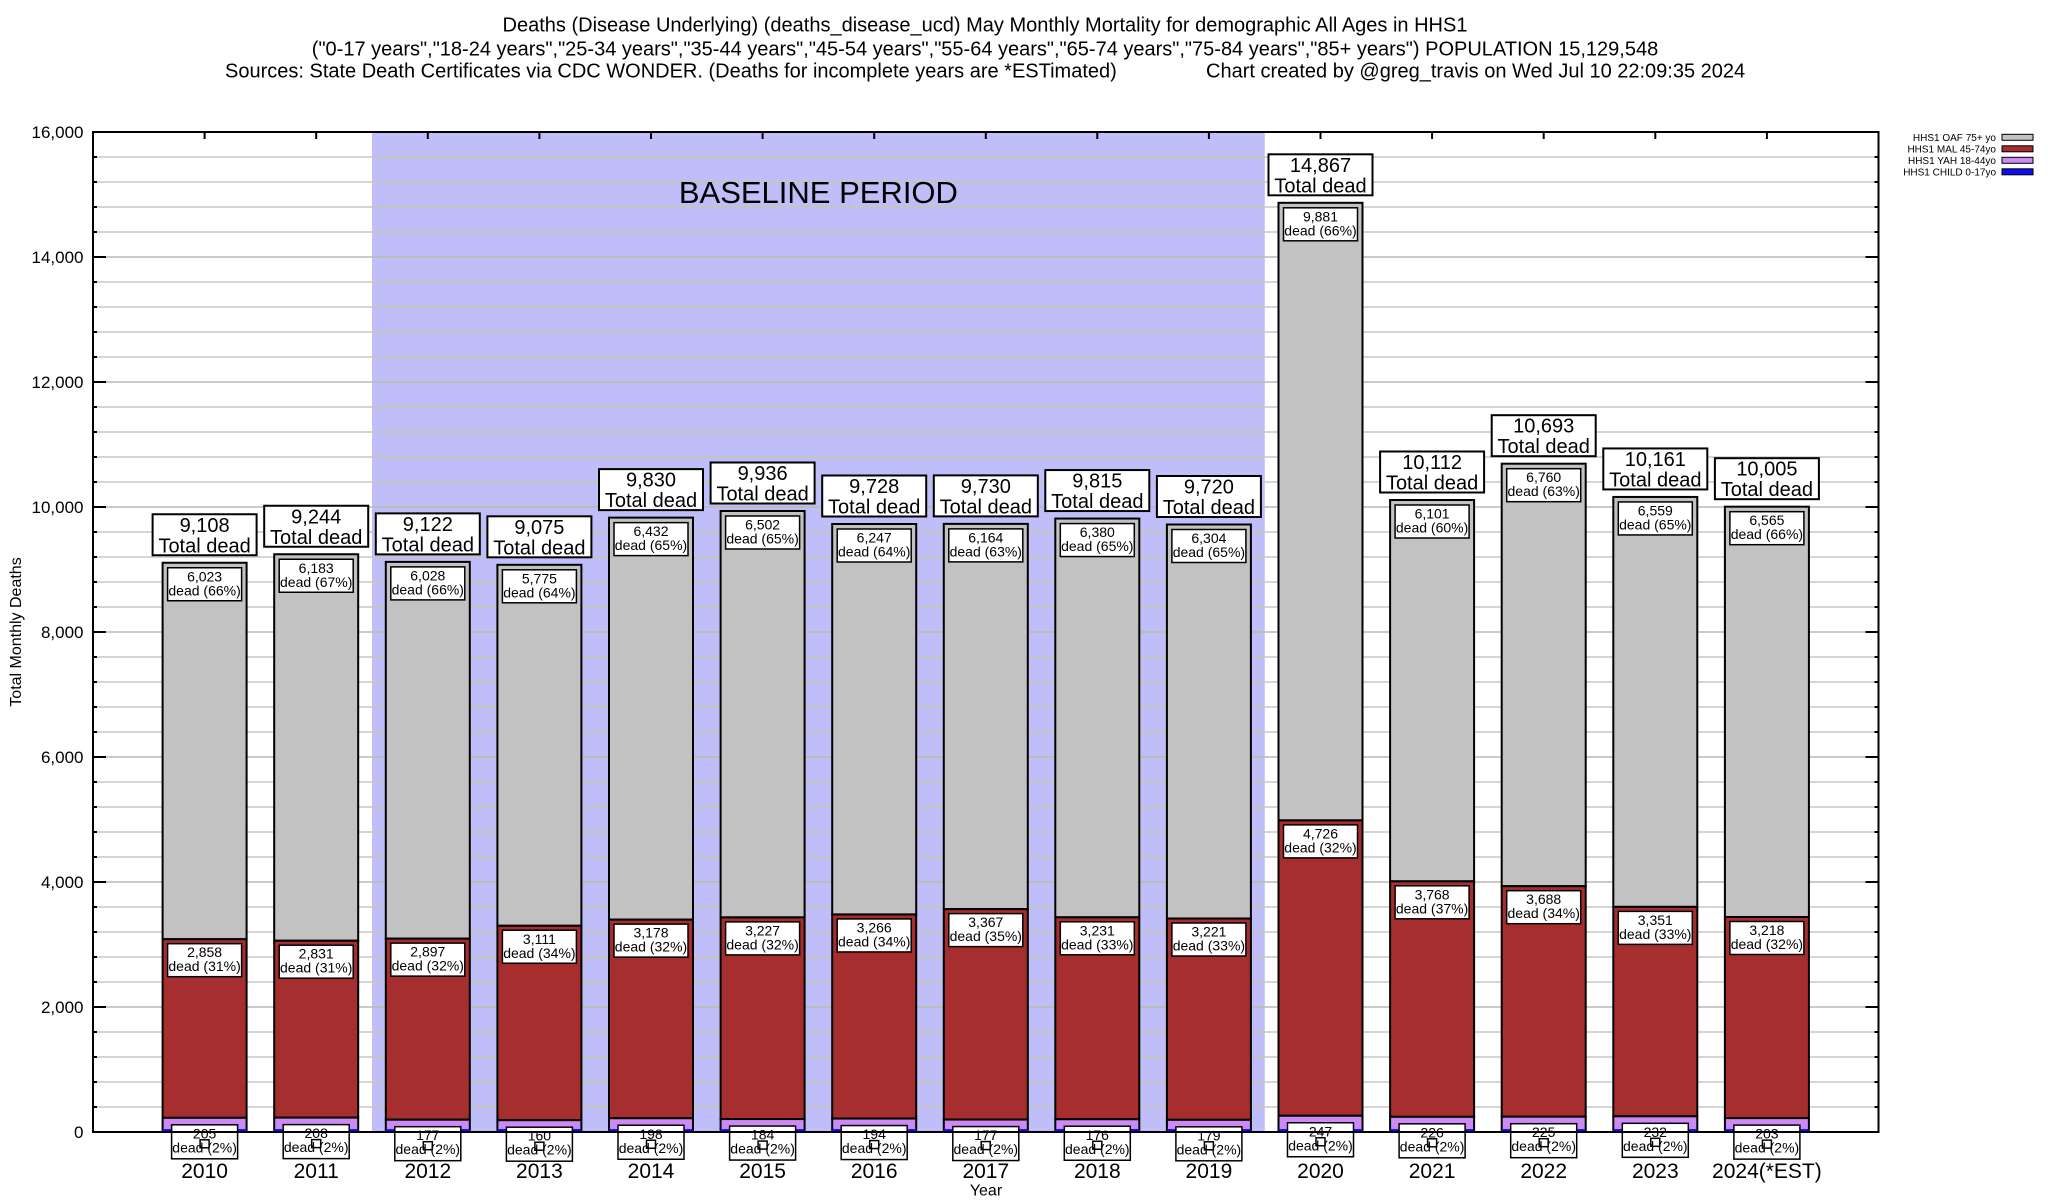  What do you see at coordinates (985, 922) in the screenshot?
I see `svg-text: 3,367` at bounding box center [985, 922].